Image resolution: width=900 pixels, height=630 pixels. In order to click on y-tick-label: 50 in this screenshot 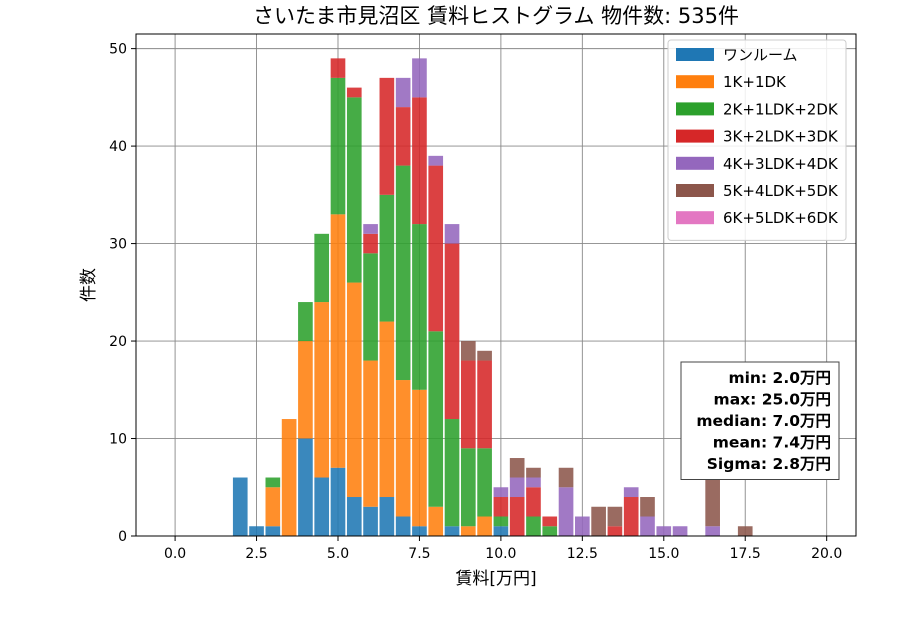, I will do `click(118, 50)`.